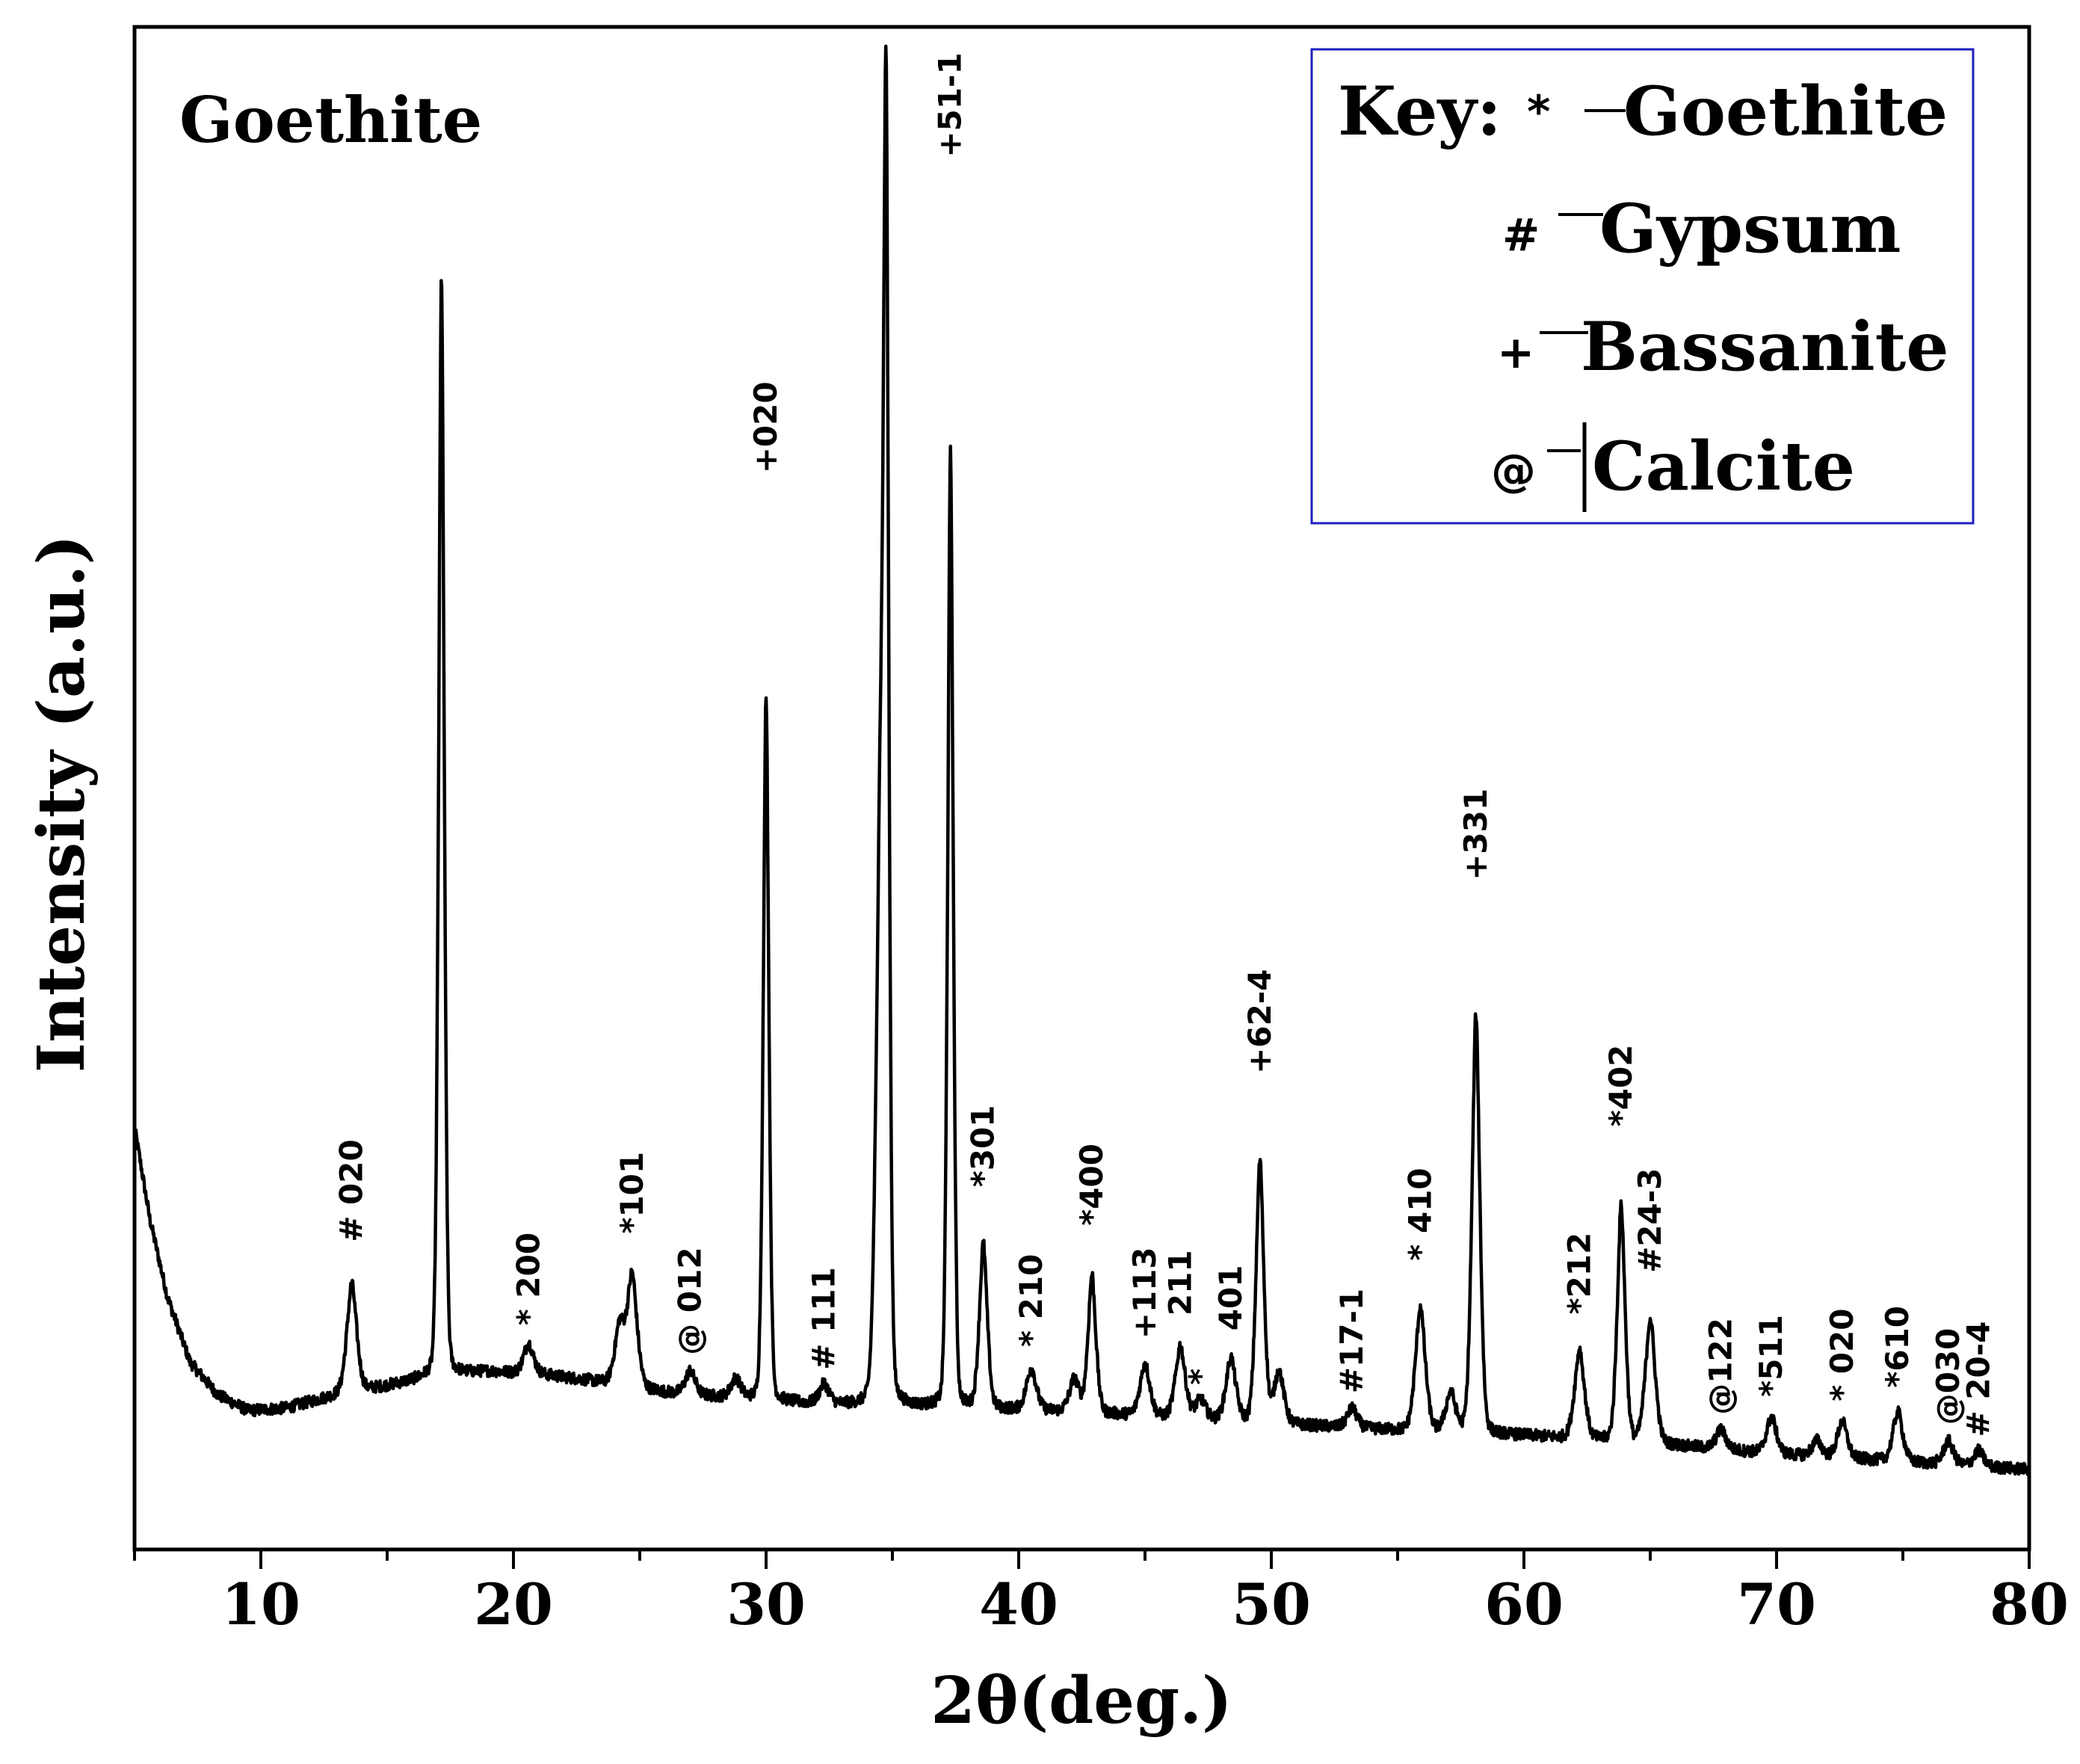  Describe the element at coordinates (62, 803) in the screenshot. I see `y-axis-title: Intensity (a.u.)` at that location.